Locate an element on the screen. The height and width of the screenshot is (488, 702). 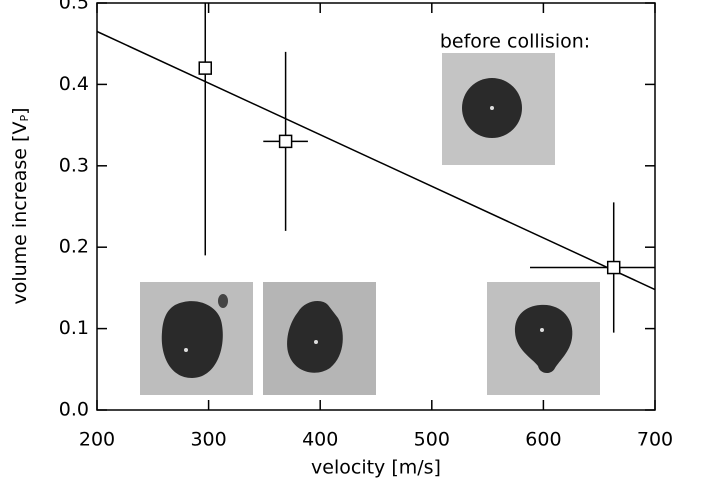
y-tick-label: 0.0 is located at coordinates (74, 410).